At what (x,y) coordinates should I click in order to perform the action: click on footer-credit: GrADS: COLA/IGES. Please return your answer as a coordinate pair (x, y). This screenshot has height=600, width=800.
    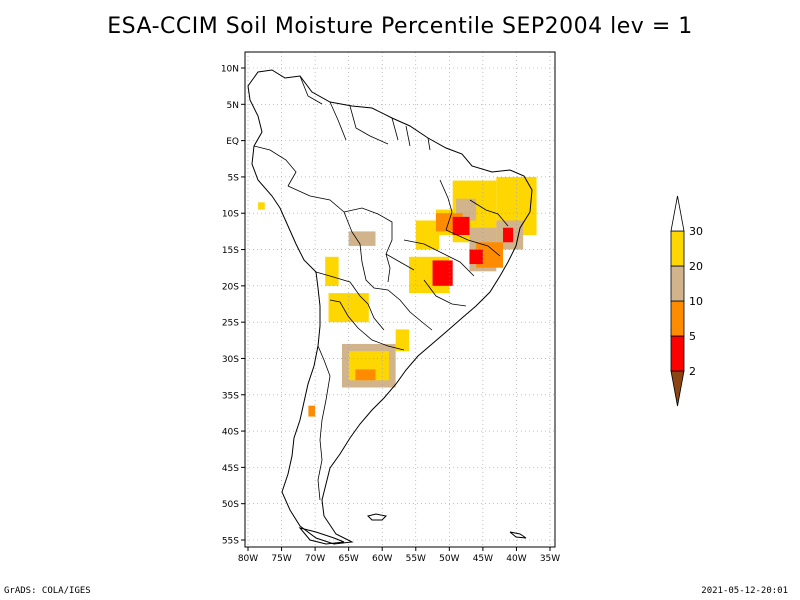
    Looking at the image, I should click on (47, 591).